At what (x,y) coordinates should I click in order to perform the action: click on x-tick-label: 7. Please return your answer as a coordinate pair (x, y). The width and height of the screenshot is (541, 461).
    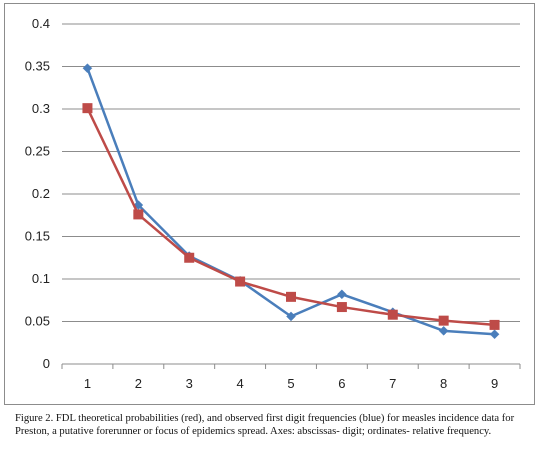
    Looking at the image, I should click on (392, 383).